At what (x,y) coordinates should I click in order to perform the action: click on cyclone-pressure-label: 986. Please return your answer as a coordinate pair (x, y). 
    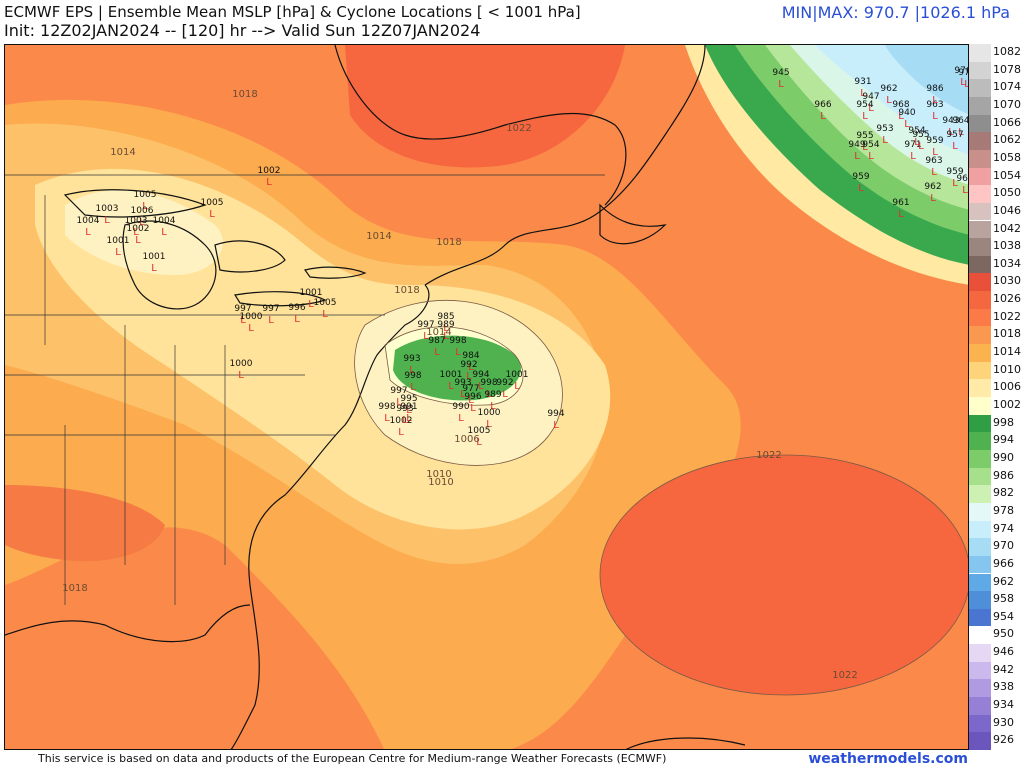
    Looking at the image, I should click on (934, 89).